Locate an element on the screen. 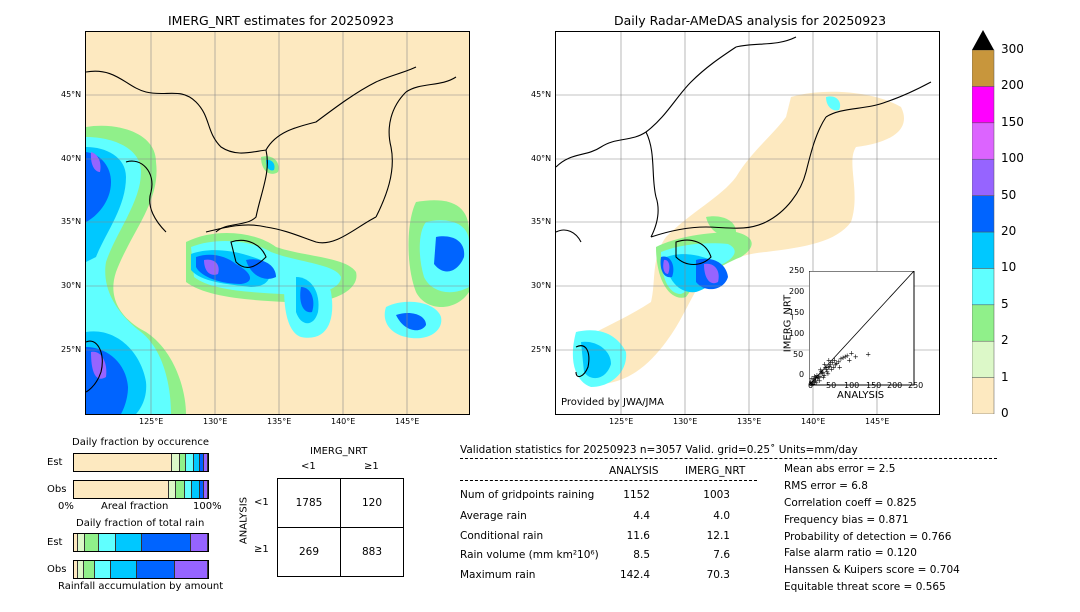 The image size is (1080, 612). colorbar-label: 10 is located at coordinates (1009, 267).